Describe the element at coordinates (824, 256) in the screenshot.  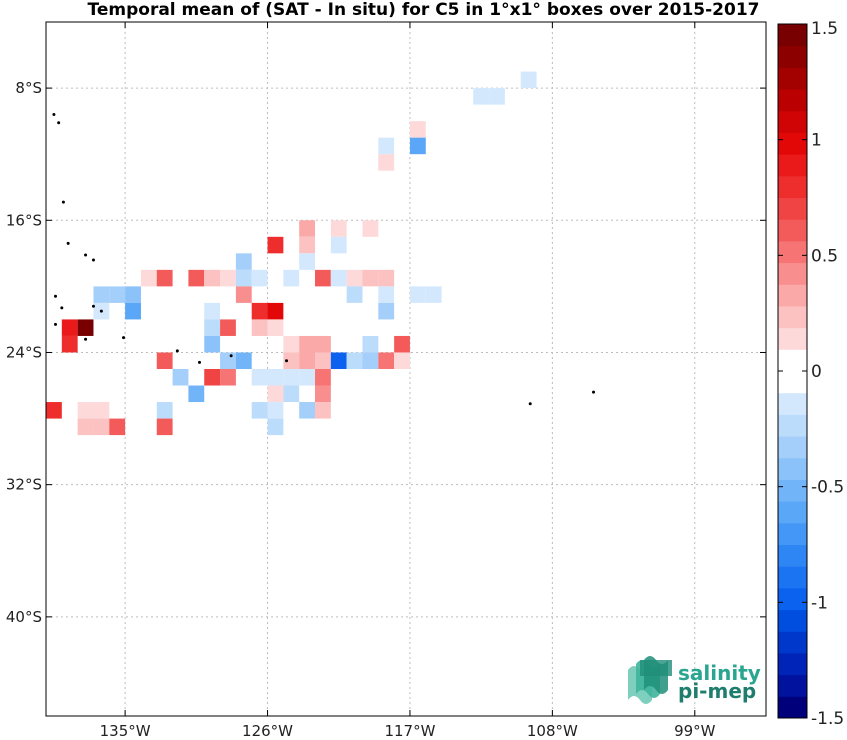
I see `colorbar-tick-label: 0.5` at that location.